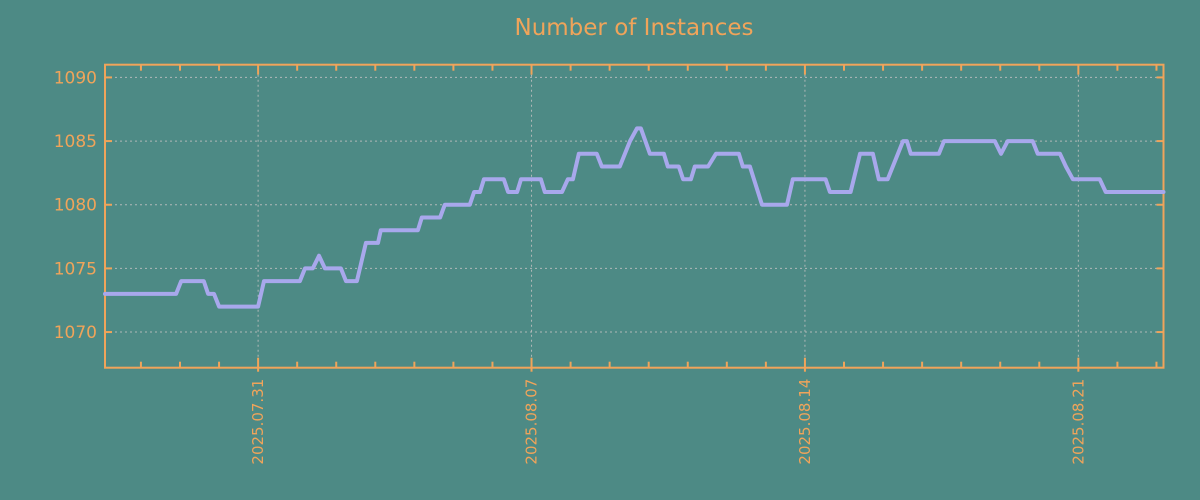 Image resolution: width=1200 pixels, height=500 pixels. What do you see at coordinates (75, 206) in the screenshot?
I see `y-tick-label: 1080` at bounding box center [75, 206].